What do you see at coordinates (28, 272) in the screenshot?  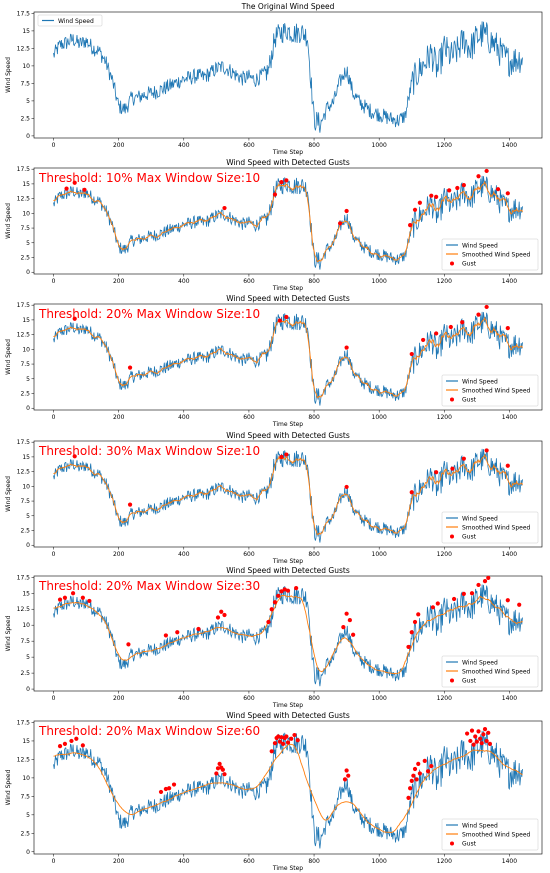 I see `y-tick-label: 0` at bounding box center [28, 272].